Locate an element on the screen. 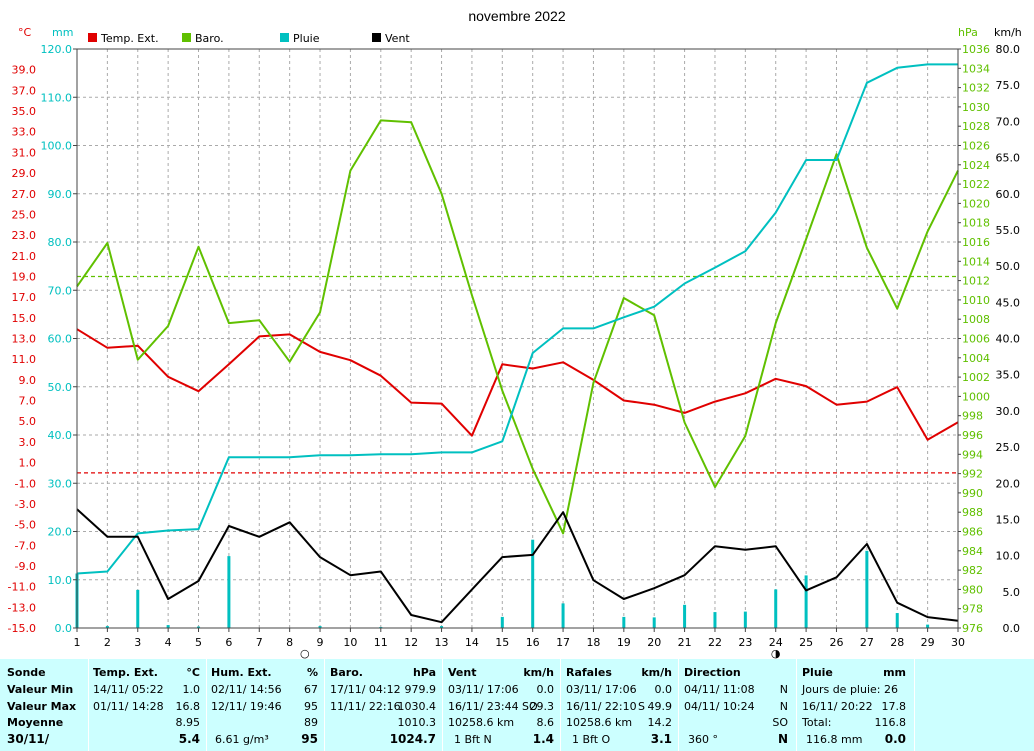 Image resolution: width=1034 pixels, height=751 pixels. legend-label: Temp. Ext. is located at coordinates (129, 38).